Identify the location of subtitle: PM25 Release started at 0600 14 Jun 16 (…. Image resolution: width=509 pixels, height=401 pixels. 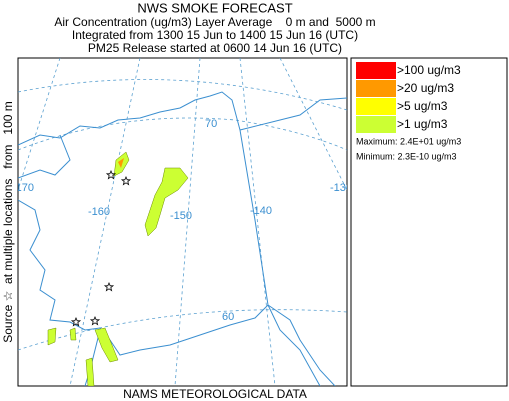
(215, 48).